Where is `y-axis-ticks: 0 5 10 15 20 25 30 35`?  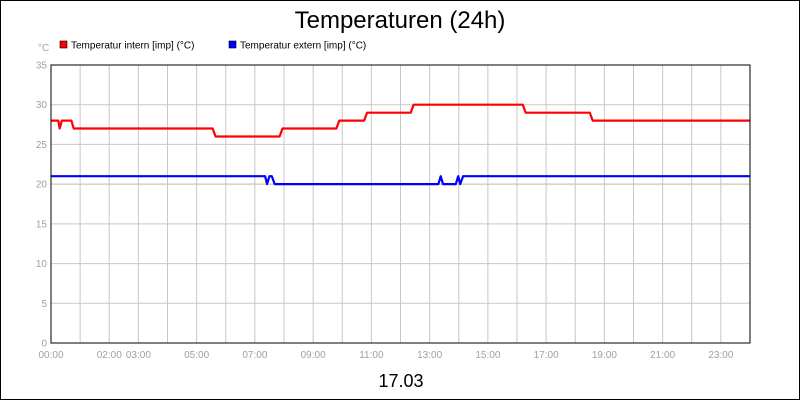 y-axis-ticks: 0 5 10 15 20 25 30 35 is located at coordinates (42, 205).